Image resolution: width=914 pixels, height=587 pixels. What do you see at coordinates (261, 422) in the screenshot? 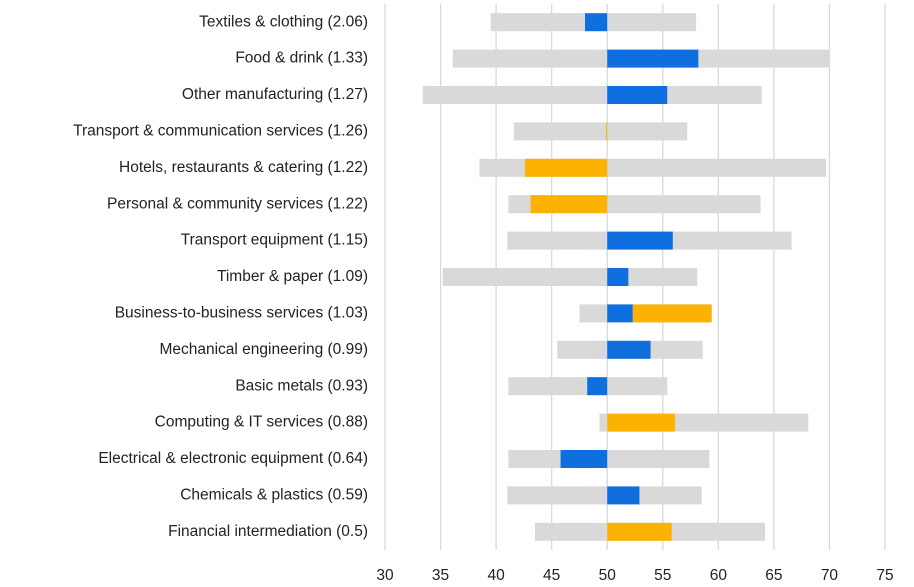
I see `category-label: Computing & IT services (0.88)` at bounding box center [261, 422].